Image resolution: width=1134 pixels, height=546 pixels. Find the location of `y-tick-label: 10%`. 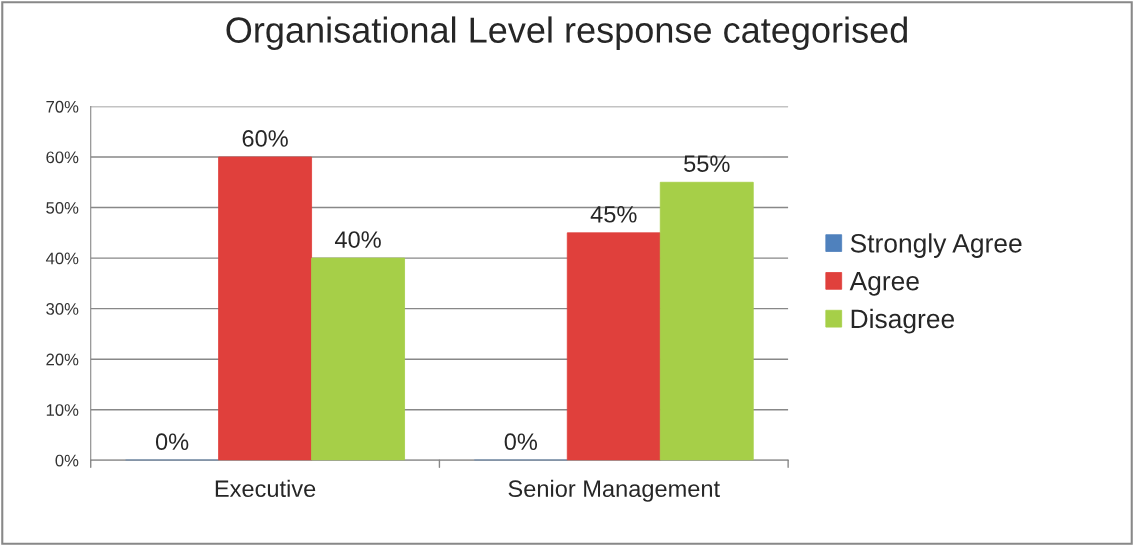

y-tick-label: 10% is located at coordinates (62, 410).